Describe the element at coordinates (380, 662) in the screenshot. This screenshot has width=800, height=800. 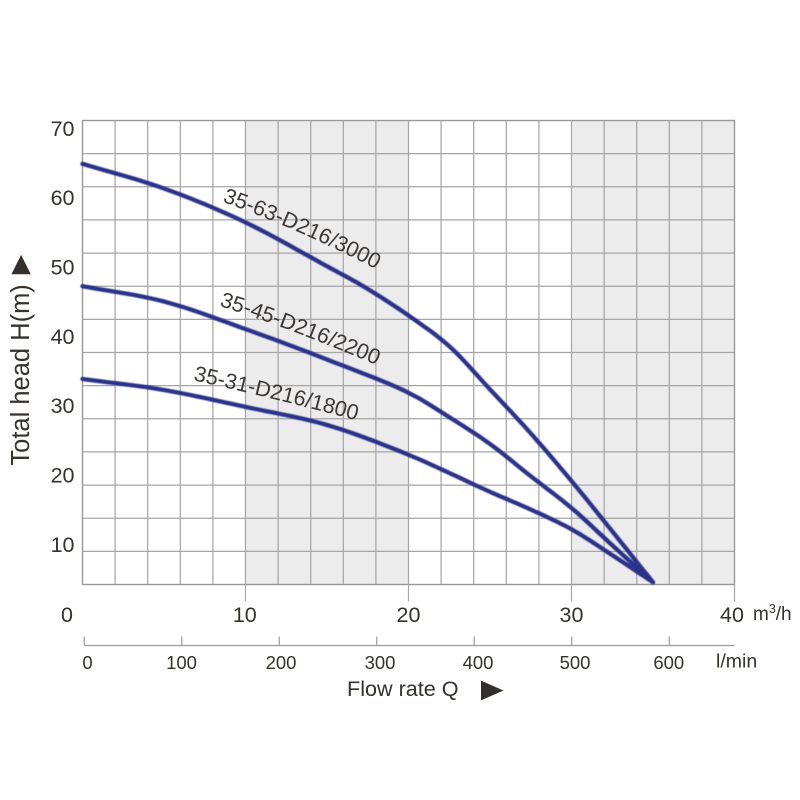
I see `svg-text: 300` at that location.